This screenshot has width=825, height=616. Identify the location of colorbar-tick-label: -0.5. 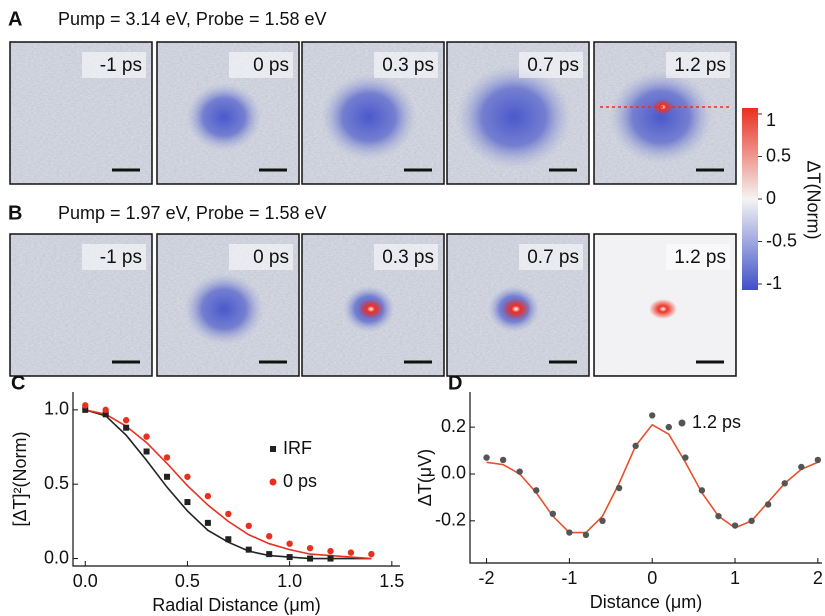
(781, 240).